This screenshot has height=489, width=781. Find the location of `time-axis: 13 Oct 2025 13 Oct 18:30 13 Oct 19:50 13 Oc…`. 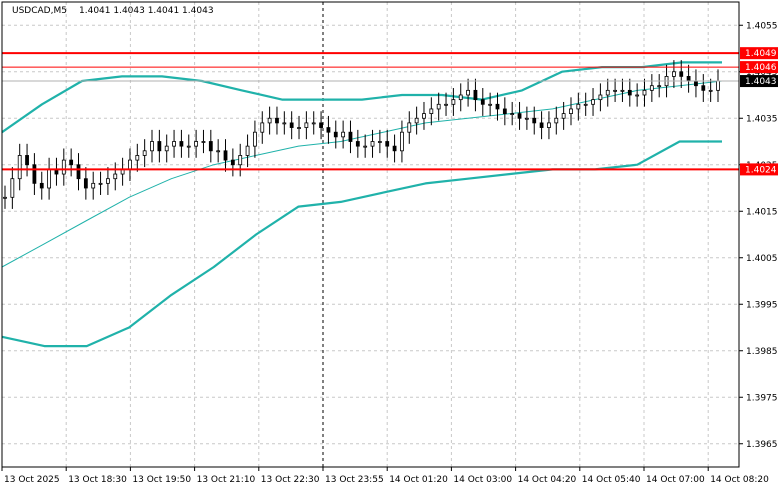

time-axis: 13 Oct 2025 13 Oct 18:30 13 Oct 19:50 13 Oc… is located at coordinates (385, 476).